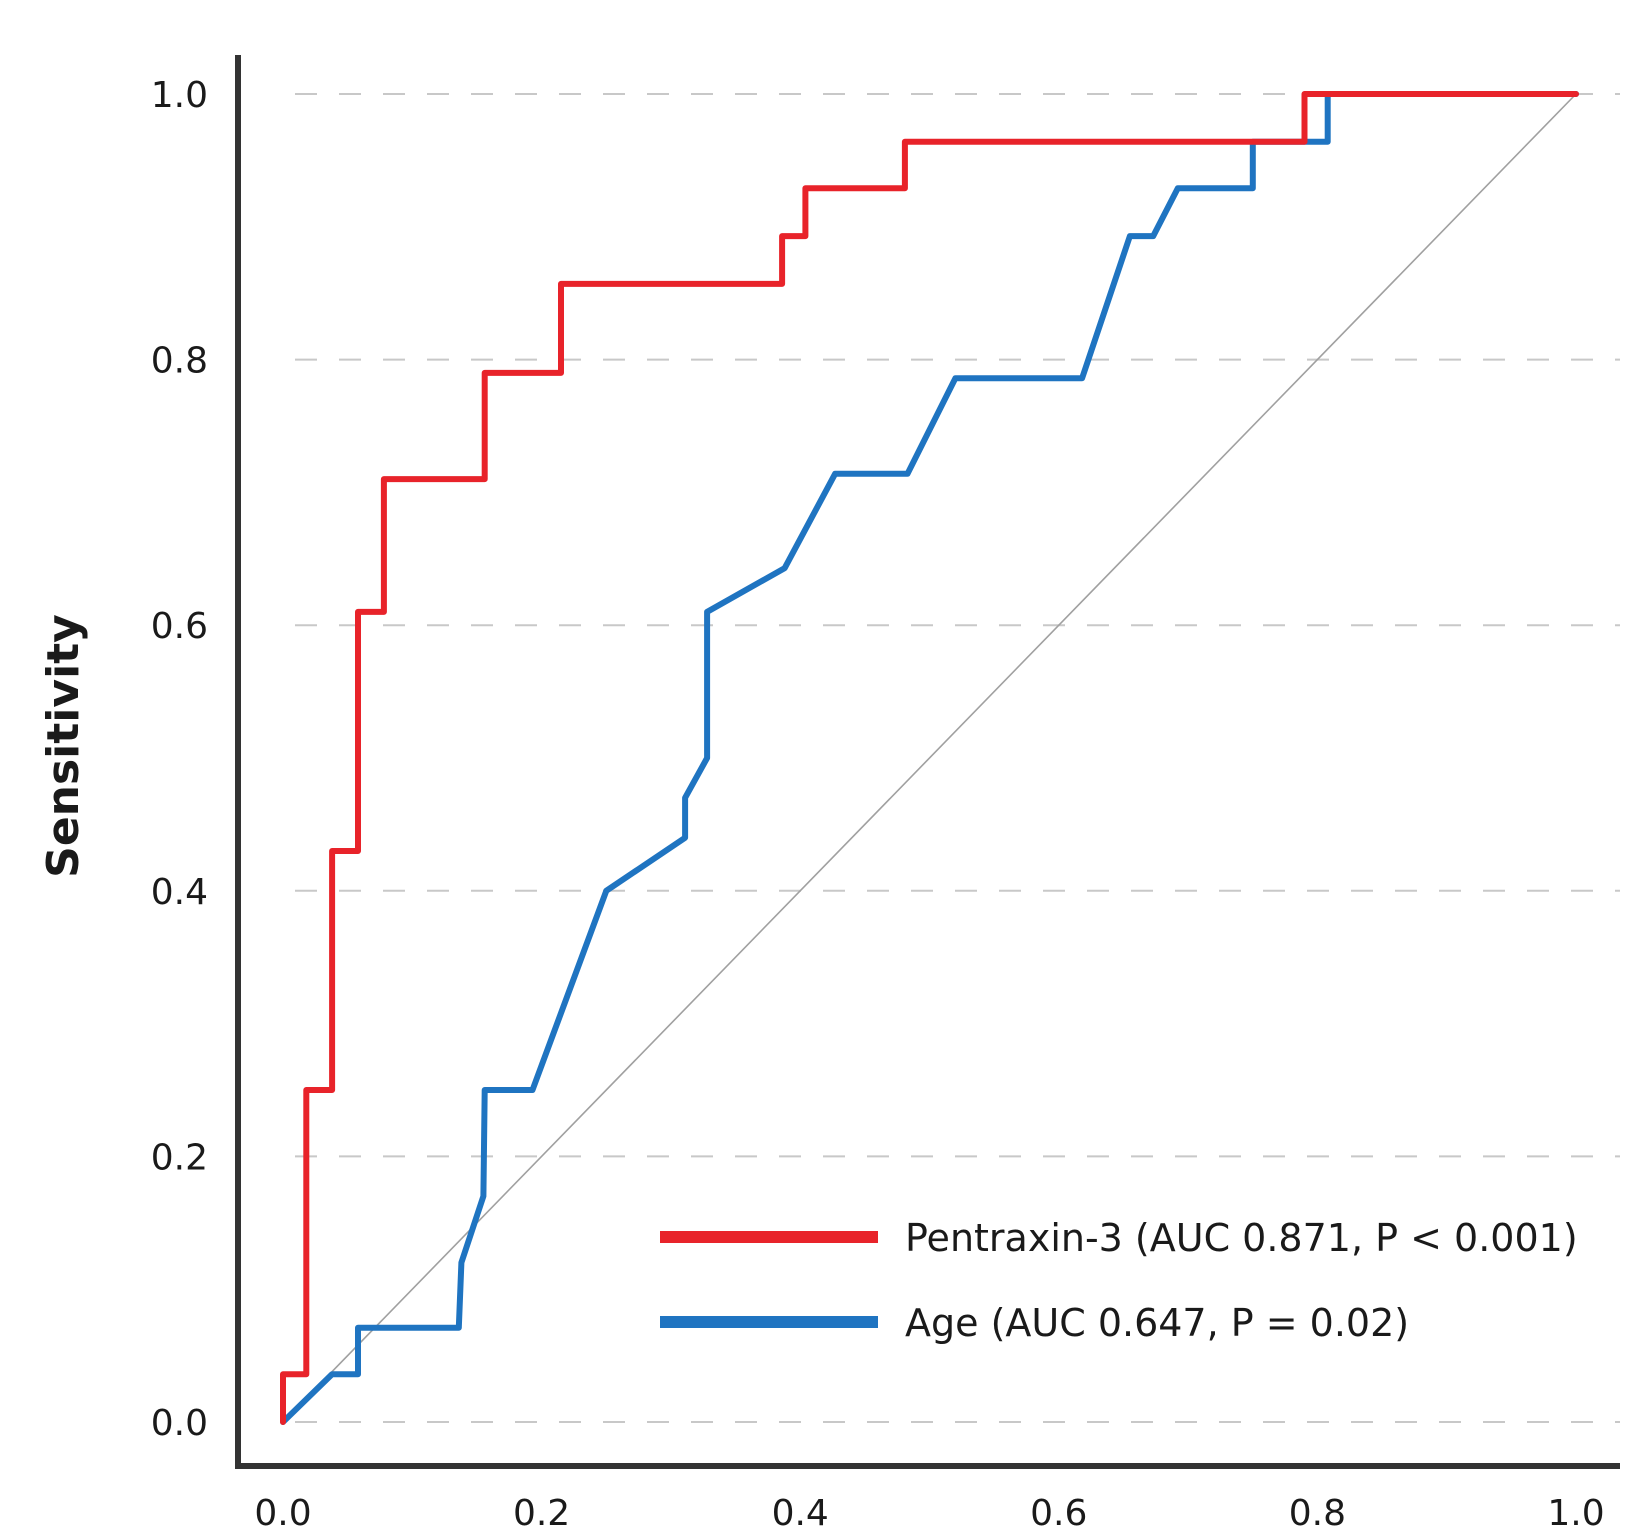 The height and width of the screenshot is (1540, 1638). I want to click on y-tick-label-3: 0.6, so click(179, 626).